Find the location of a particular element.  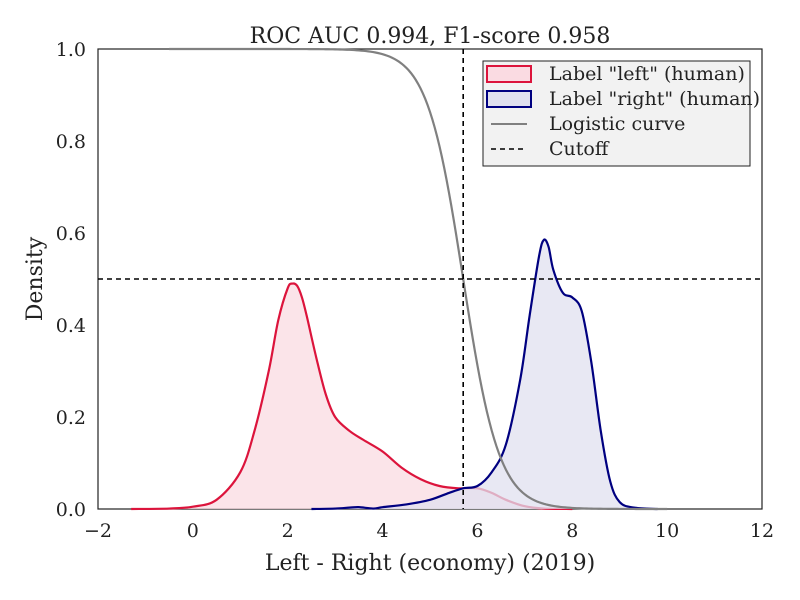

x-tick-label: 10 is located at coordinates (667, 531).